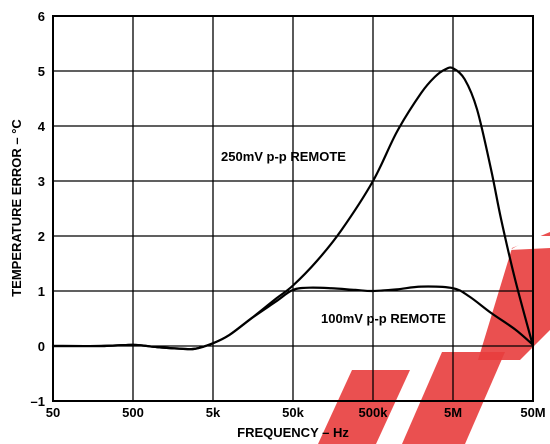  What do you see at coordinates (133, 412) in the screenshot?
I see `x-tick-label: 500` at bounding box center [133, 412].